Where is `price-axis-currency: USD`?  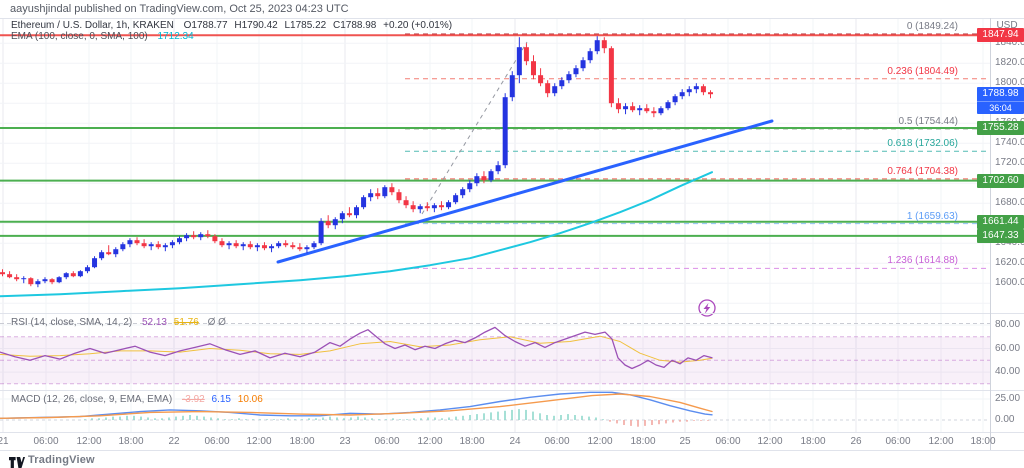
price-axis-currency: USD is located at coordinates (1007, 25).